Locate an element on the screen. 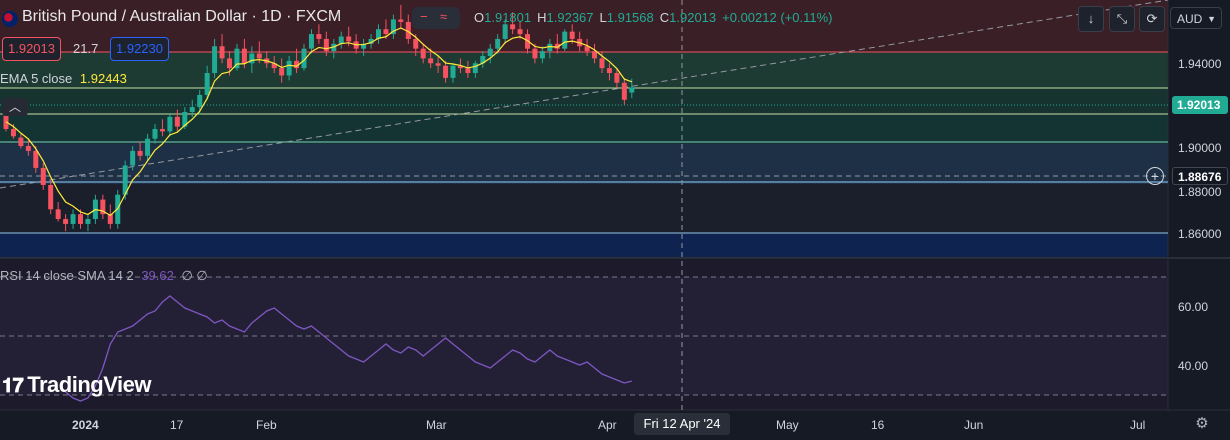 This screenshot has height=440, width=1230. change-value: +0.00212 (+0.11%) is located at coordinates (777, 17).